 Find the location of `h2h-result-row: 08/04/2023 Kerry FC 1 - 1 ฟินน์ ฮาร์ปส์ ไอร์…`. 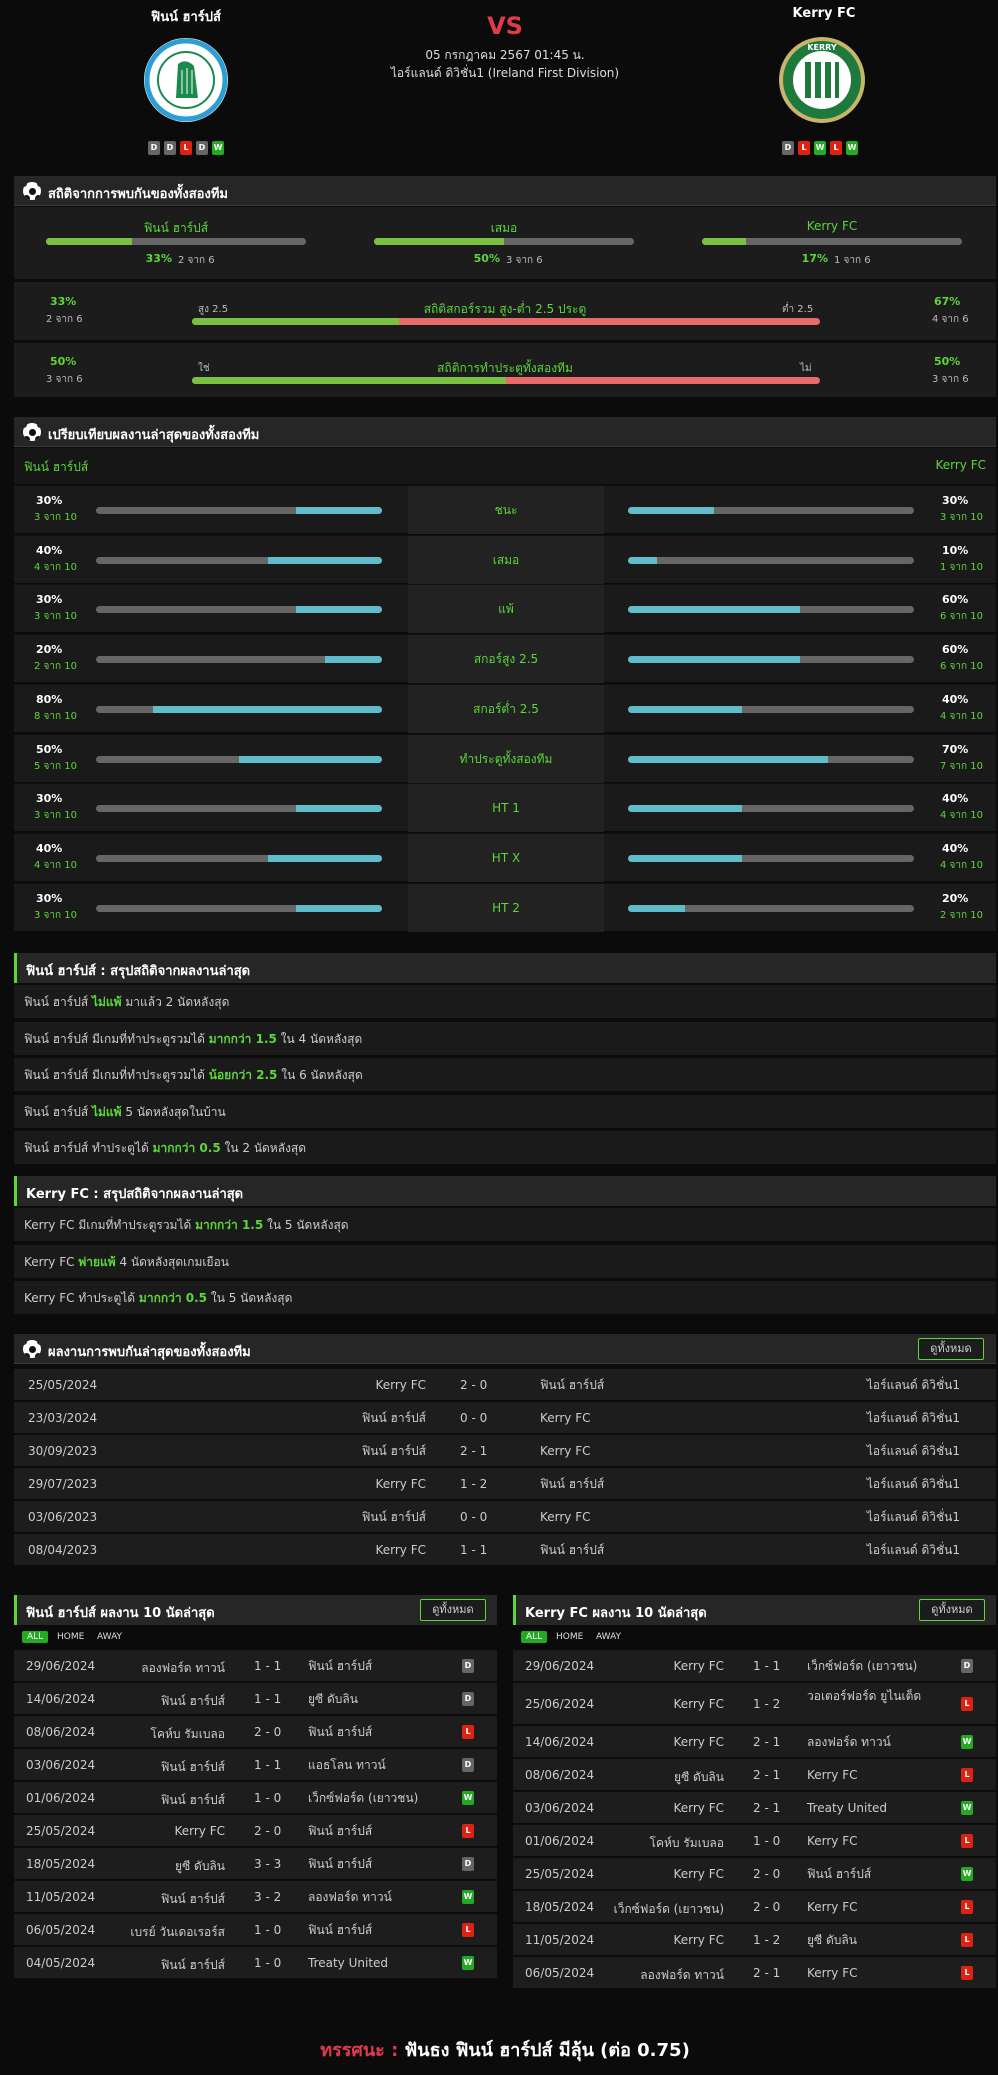

h2h-result-row: 08/04/2023 Kerry FC 1 - 1 ฟินน์ ฮาร์ปส์ ไอร์… is located at coordinates (505, 1549).